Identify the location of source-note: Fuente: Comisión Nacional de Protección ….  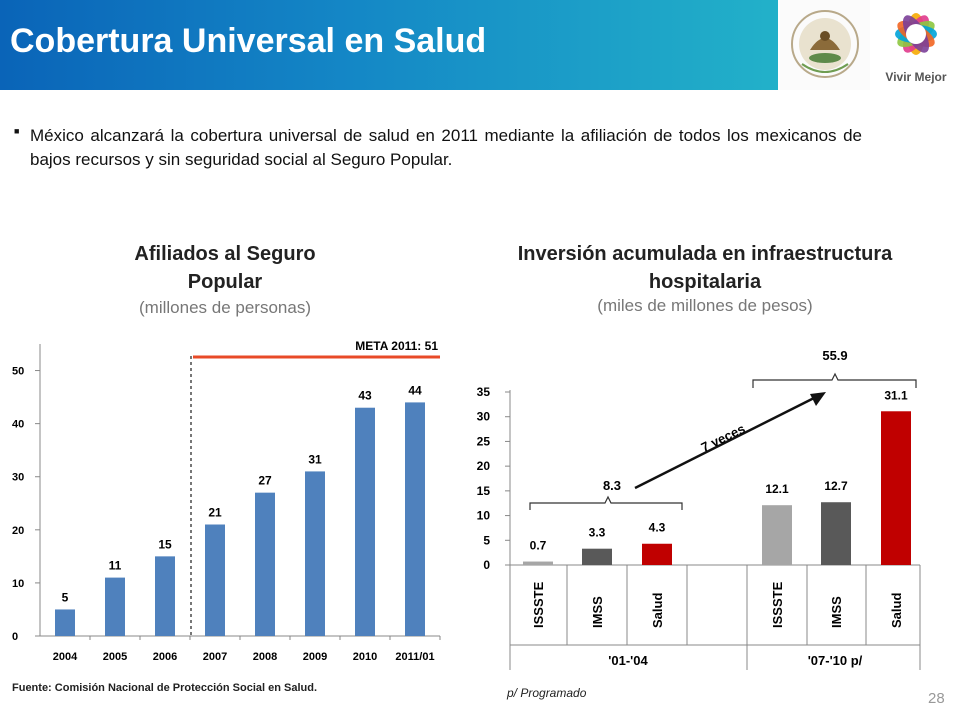
(165, 688).